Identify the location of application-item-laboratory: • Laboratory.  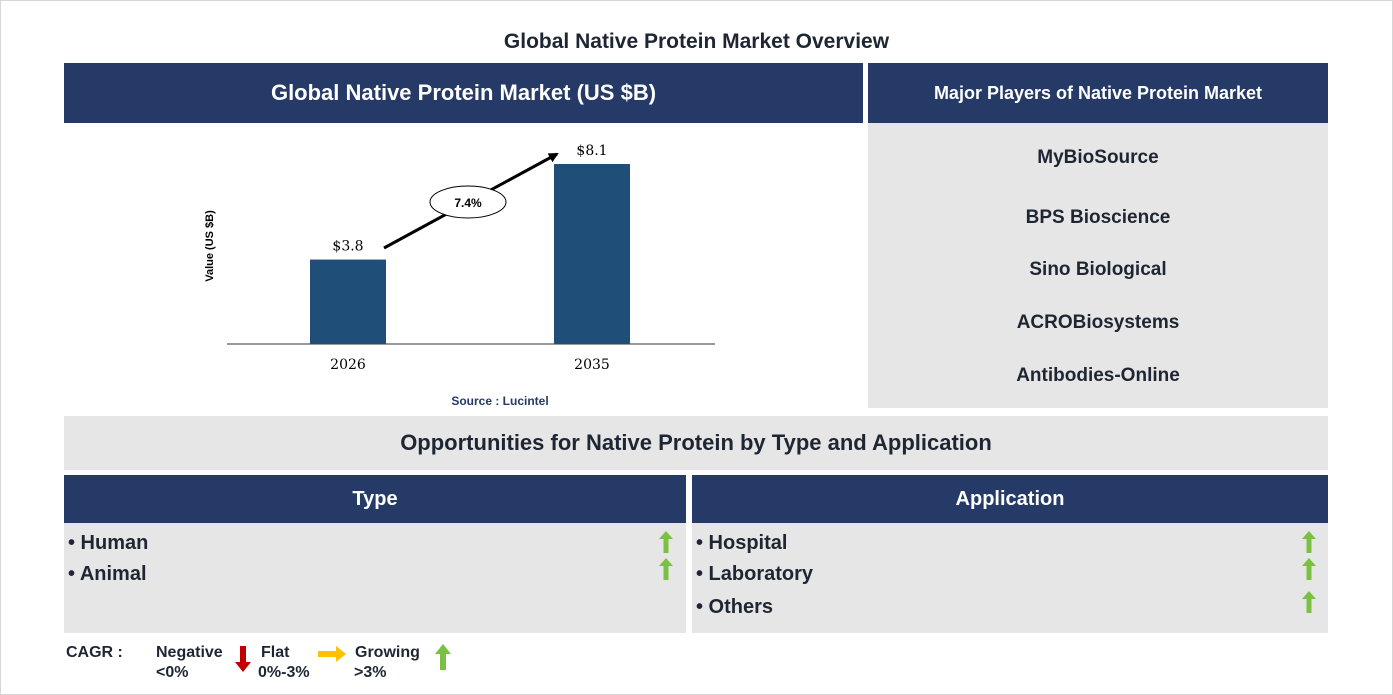
(755, 574).